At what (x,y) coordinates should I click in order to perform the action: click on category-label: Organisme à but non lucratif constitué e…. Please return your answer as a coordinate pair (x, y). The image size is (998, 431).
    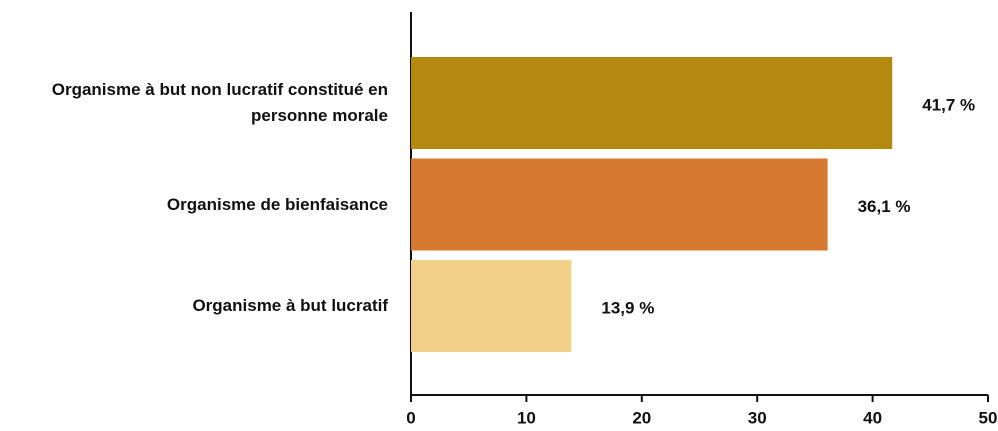
    Looking at the image, I should click on (219, 102).